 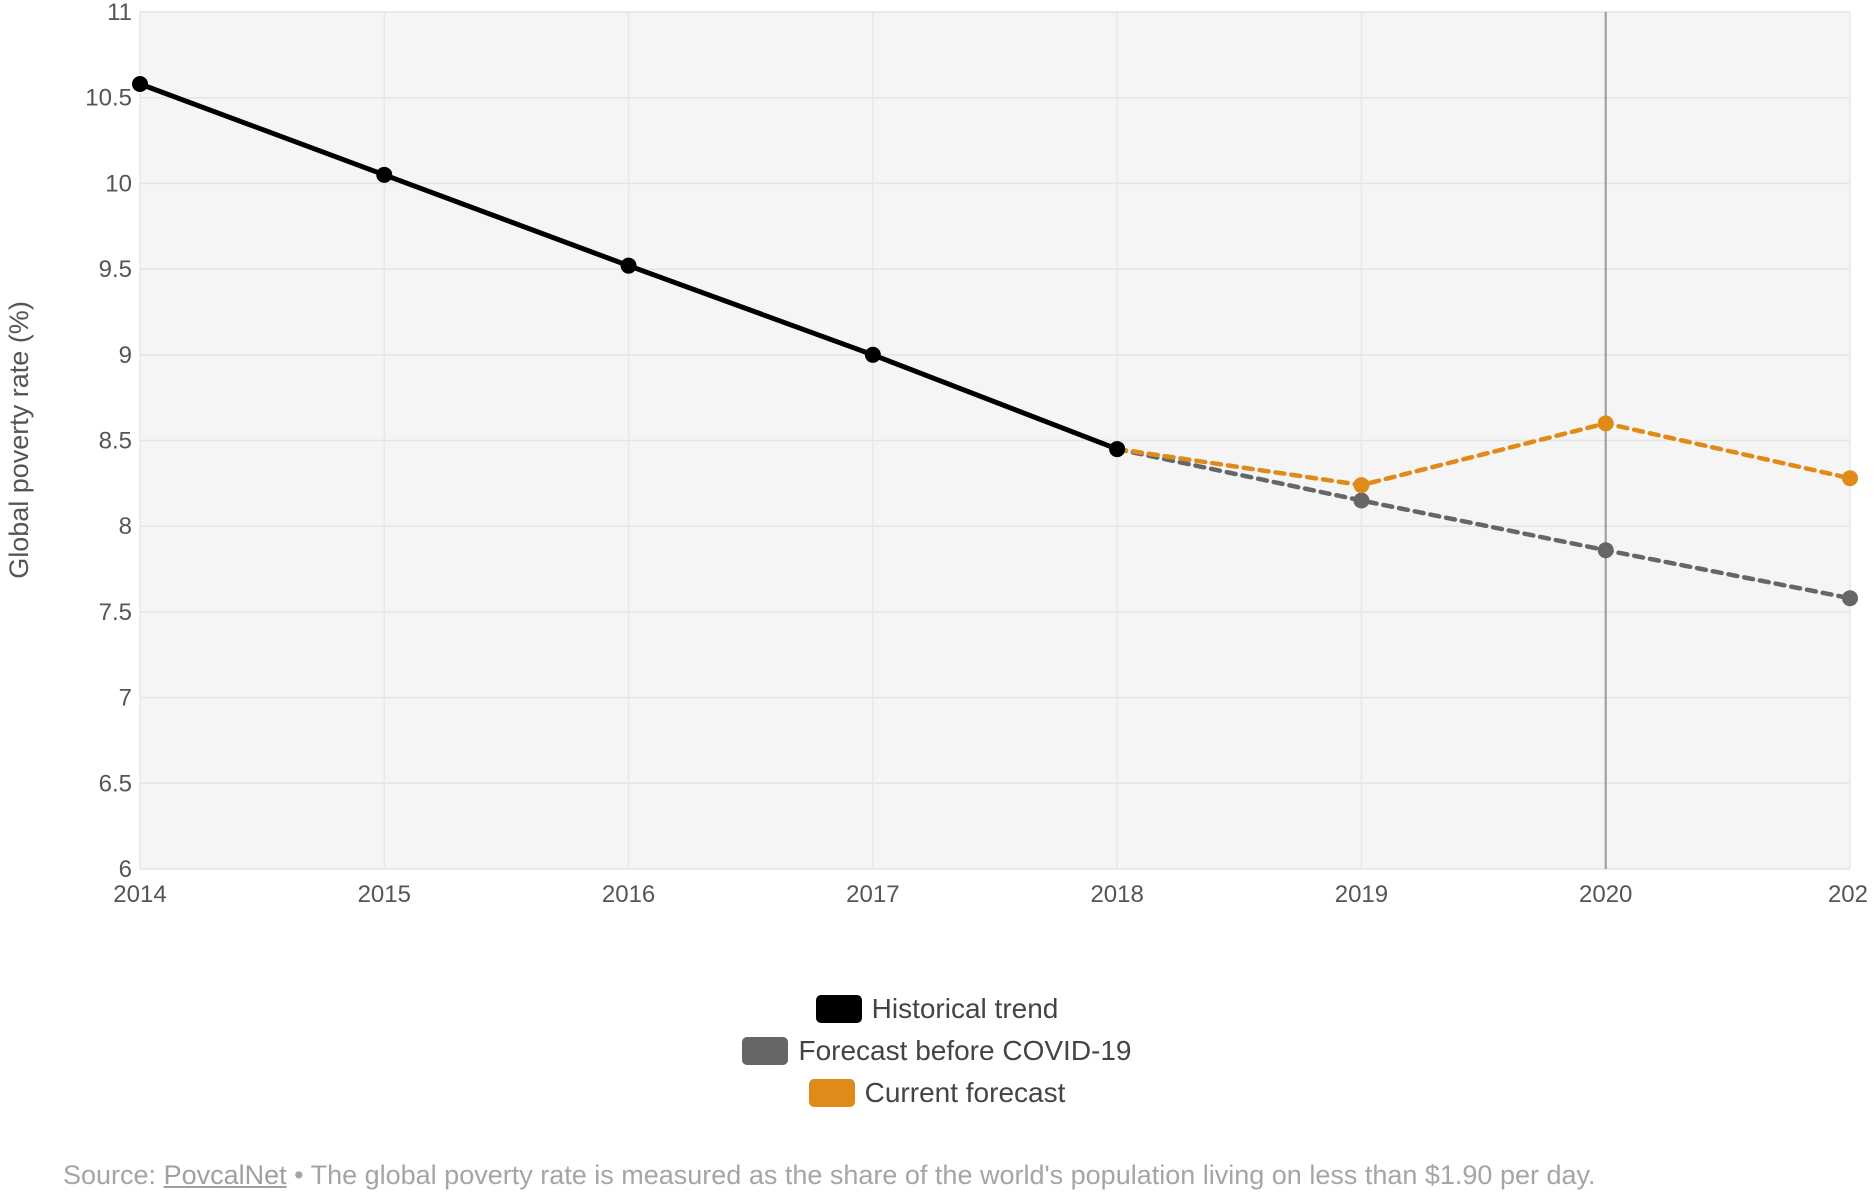 I want to click on legend-item-historical: Historical trend, so click(x=937, y=1009).